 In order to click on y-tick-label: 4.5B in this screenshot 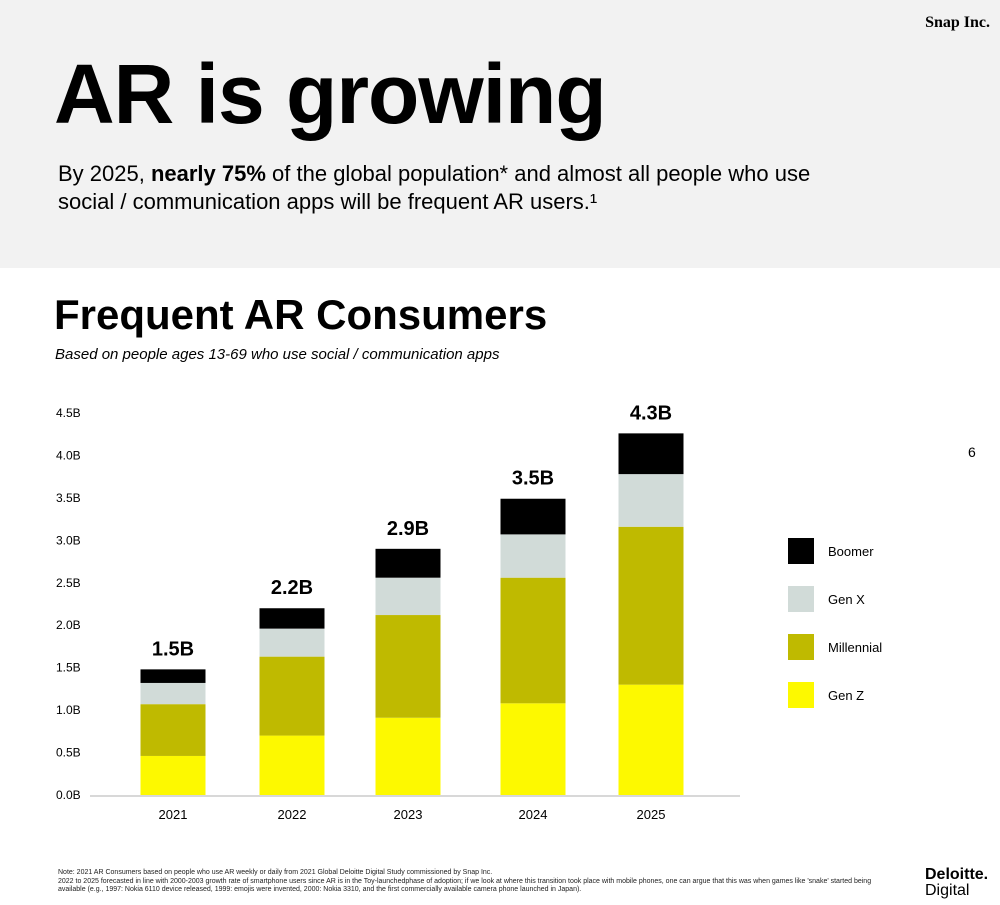, I will do `click(68, 413)`.